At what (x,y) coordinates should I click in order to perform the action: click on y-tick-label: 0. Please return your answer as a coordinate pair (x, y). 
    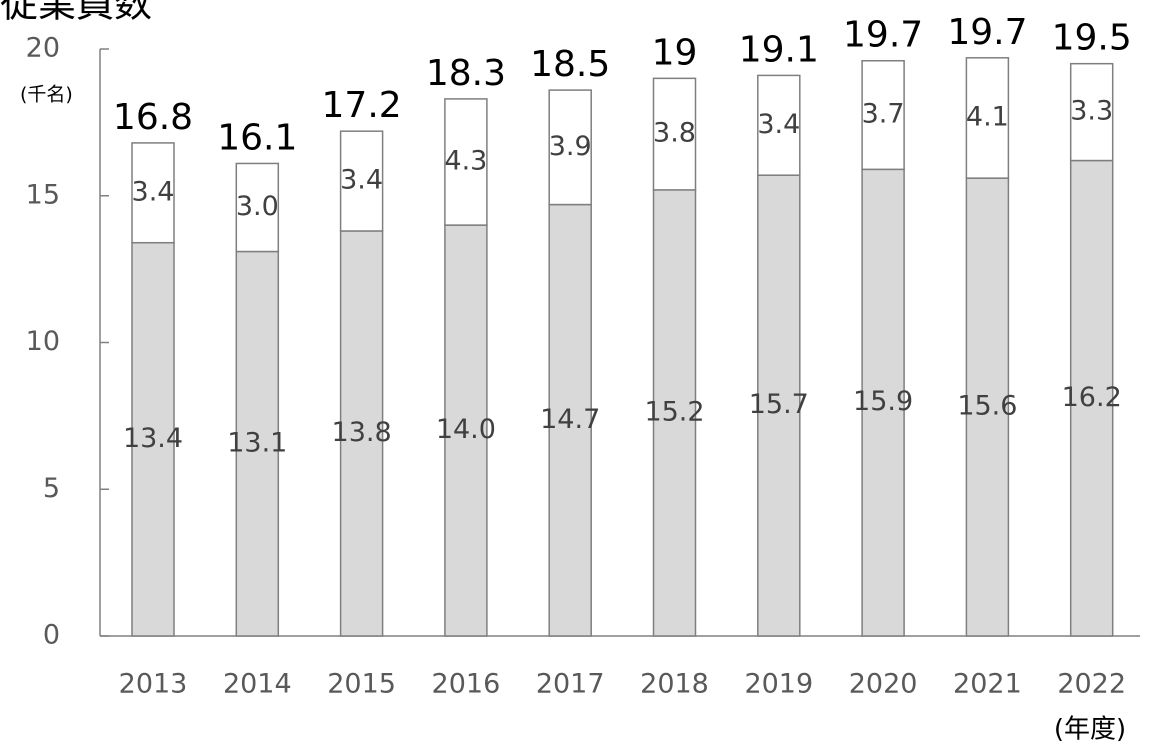
    Looking at the image, I should click on (51, 635).